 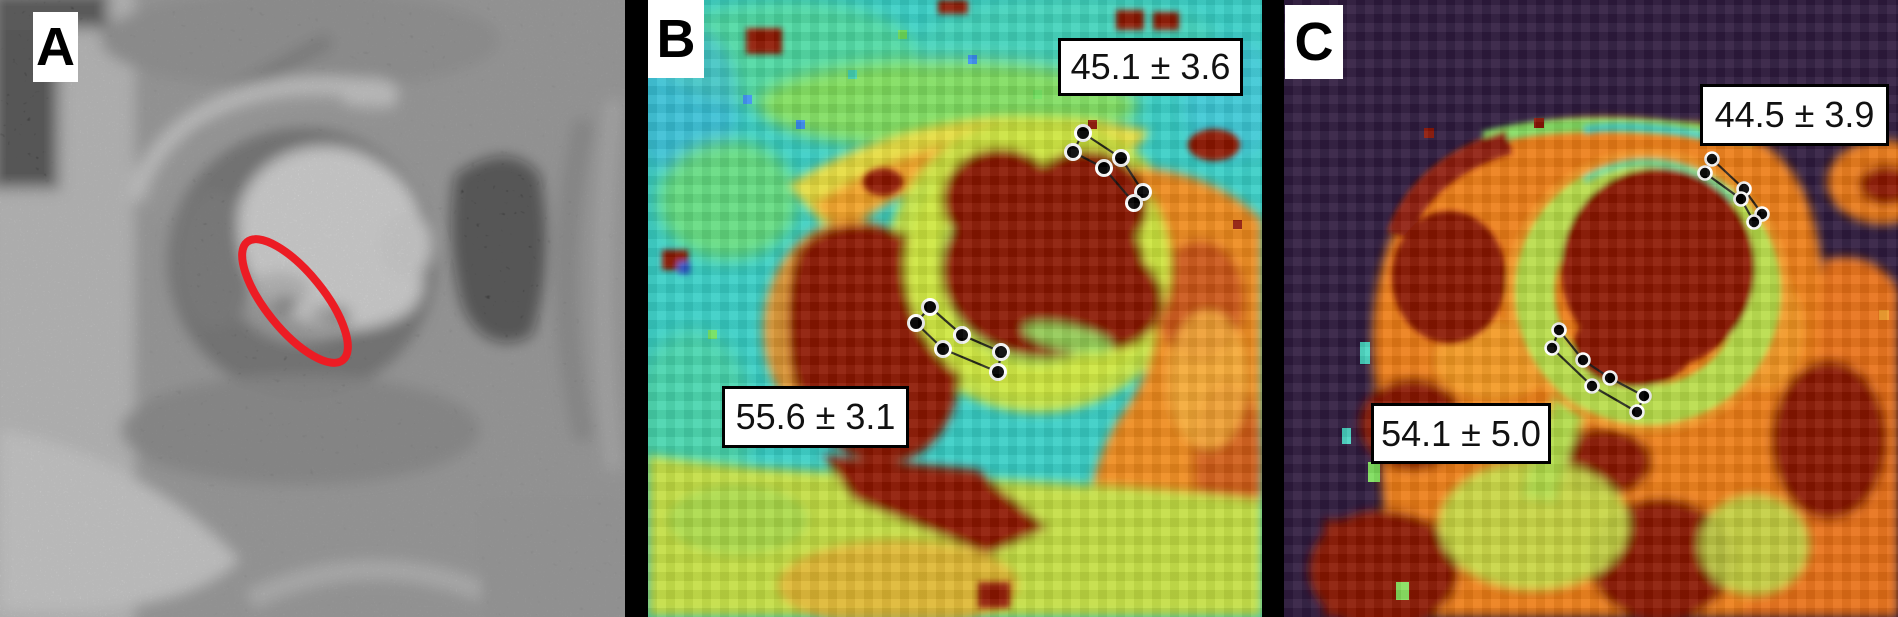 I want to click on panel-a-label: A, so click(x=55, y=47).